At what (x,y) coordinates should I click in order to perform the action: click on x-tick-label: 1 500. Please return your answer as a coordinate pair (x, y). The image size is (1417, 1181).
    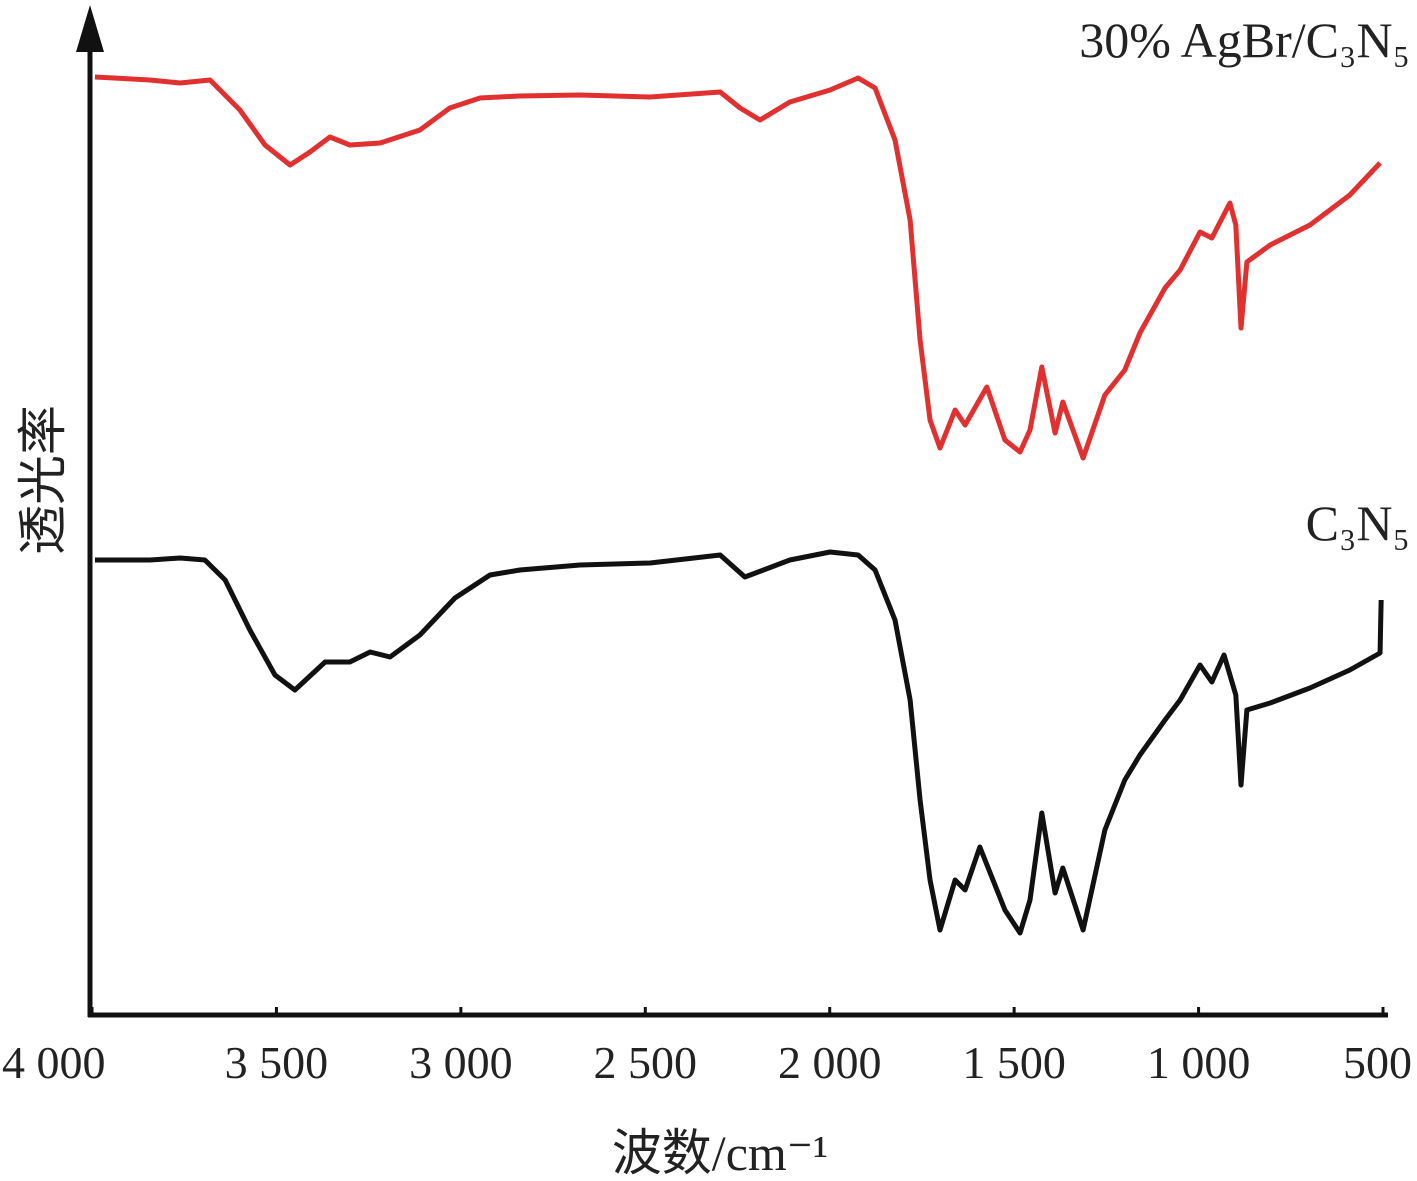
    Looking at the image, I should click on (1014, 1062).